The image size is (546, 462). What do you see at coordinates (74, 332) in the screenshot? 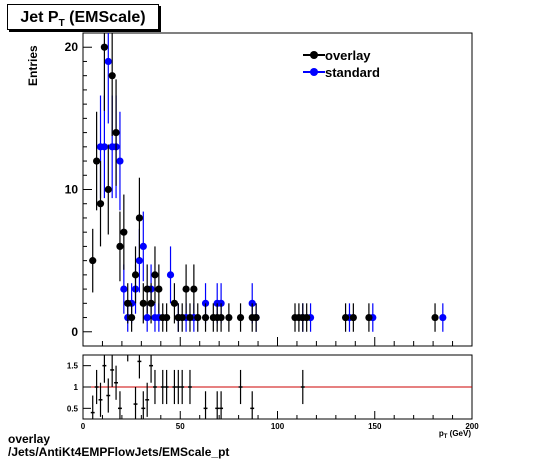
I see `main-y-tick-label: 0` at bounding box center [74, 332].